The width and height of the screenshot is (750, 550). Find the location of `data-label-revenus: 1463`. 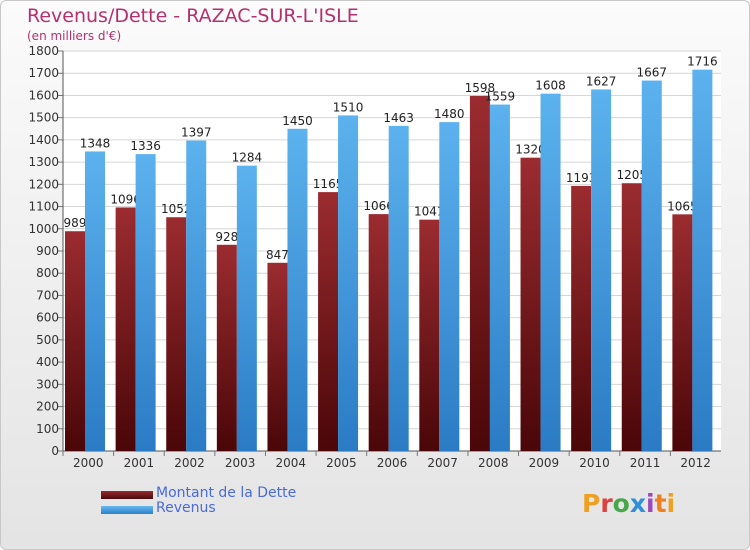

data-label-revenus: 1463 is located at coordinates (398, 118).